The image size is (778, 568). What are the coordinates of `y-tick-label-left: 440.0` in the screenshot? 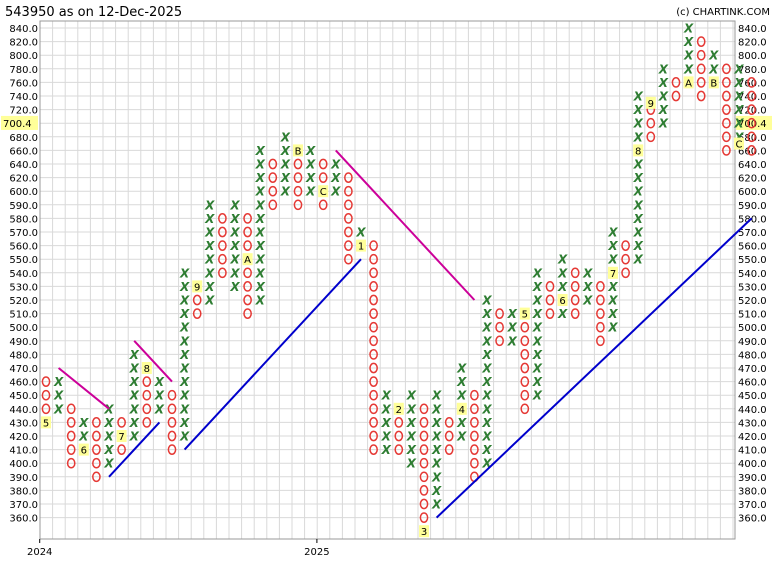 It's located at (23, 410).